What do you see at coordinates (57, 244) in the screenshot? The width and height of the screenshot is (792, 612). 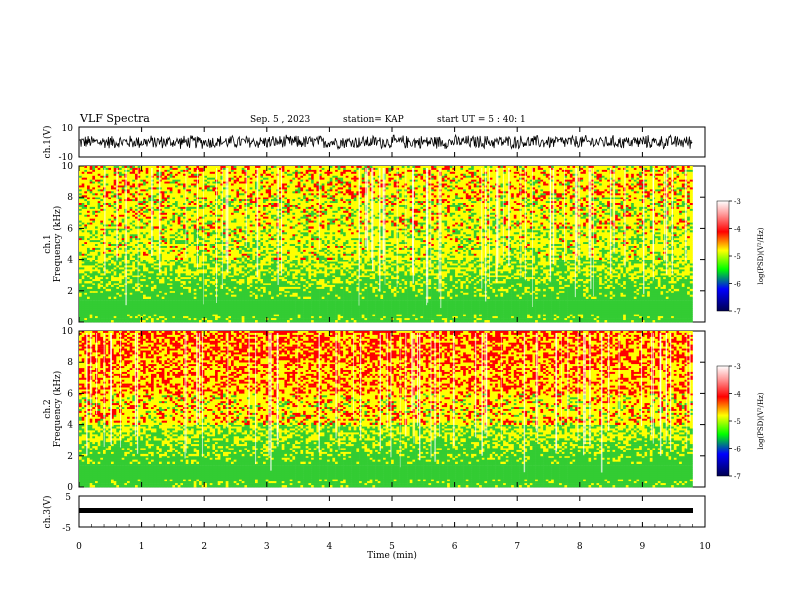 I see `ch1-spec-ylabel-frequency: Frequency (kHz)` at bounding box center [57, 244].